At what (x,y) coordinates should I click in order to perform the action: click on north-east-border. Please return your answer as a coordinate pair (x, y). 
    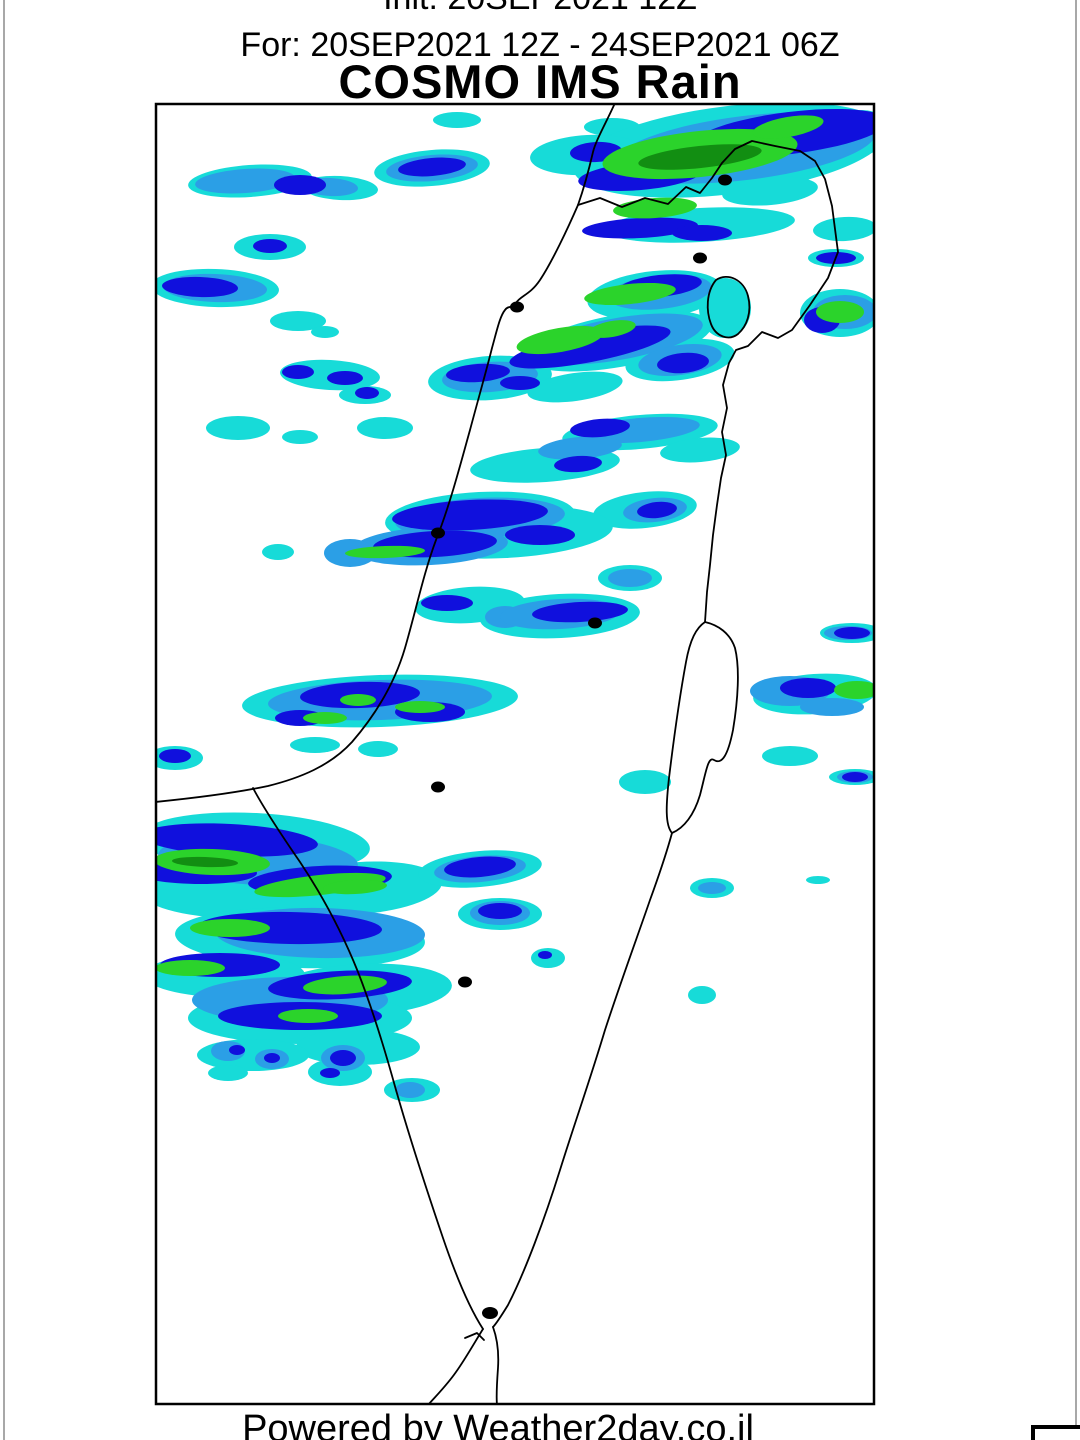
    Looking at the image, I should click on (708, 381).